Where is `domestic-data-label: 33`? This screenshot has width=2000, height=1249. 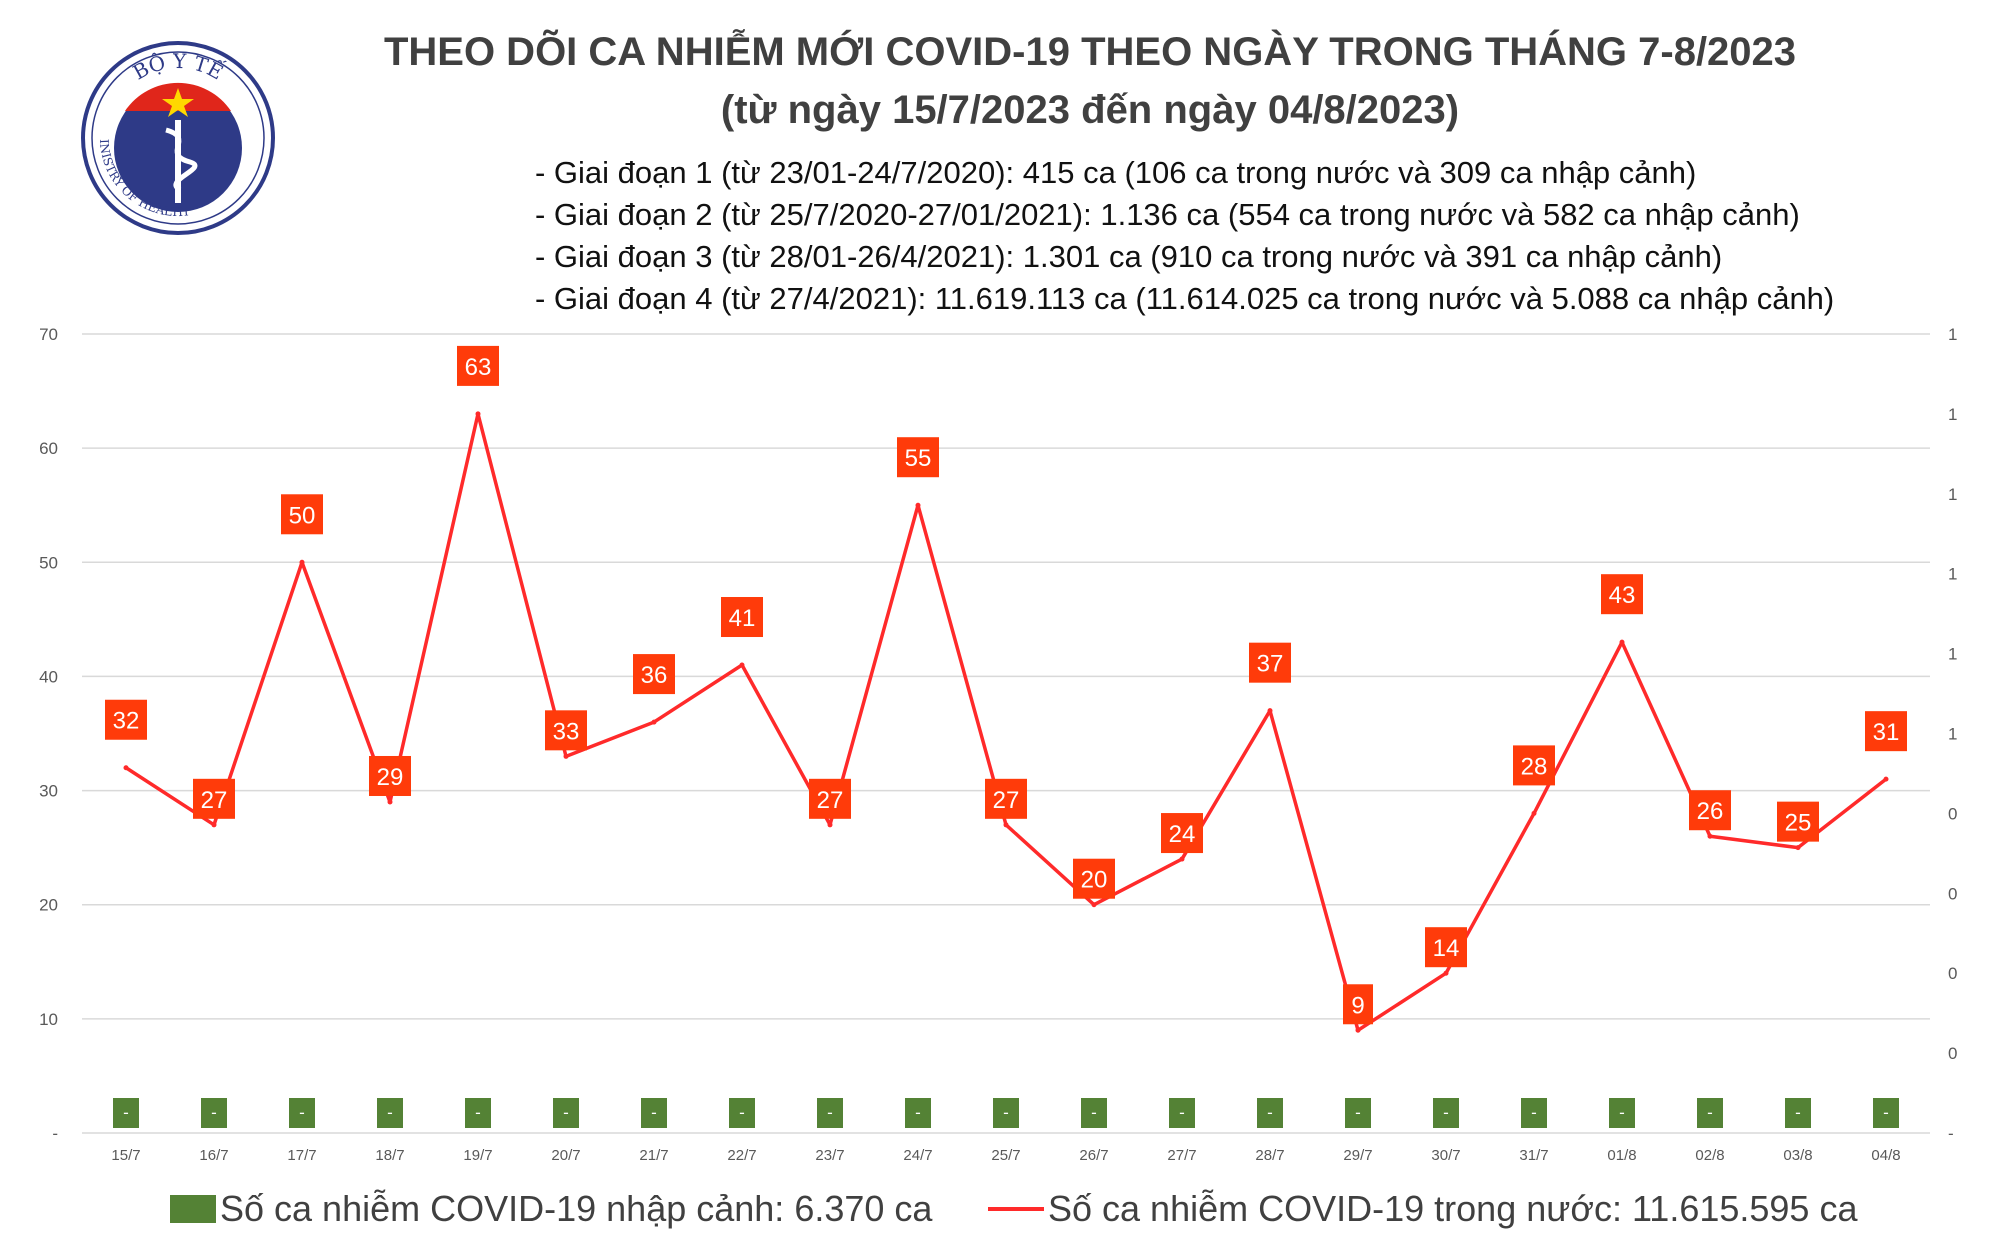
domestic-data-label: 33 is located at coordinates (566, 731).